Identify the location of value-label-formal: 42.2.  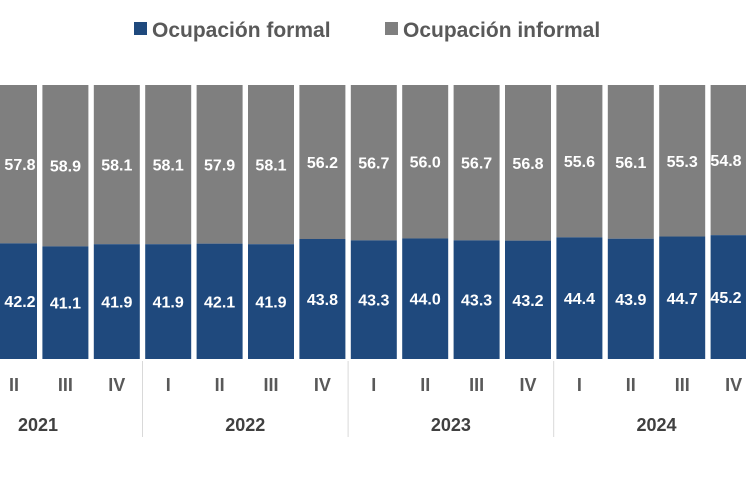
(19, 302).